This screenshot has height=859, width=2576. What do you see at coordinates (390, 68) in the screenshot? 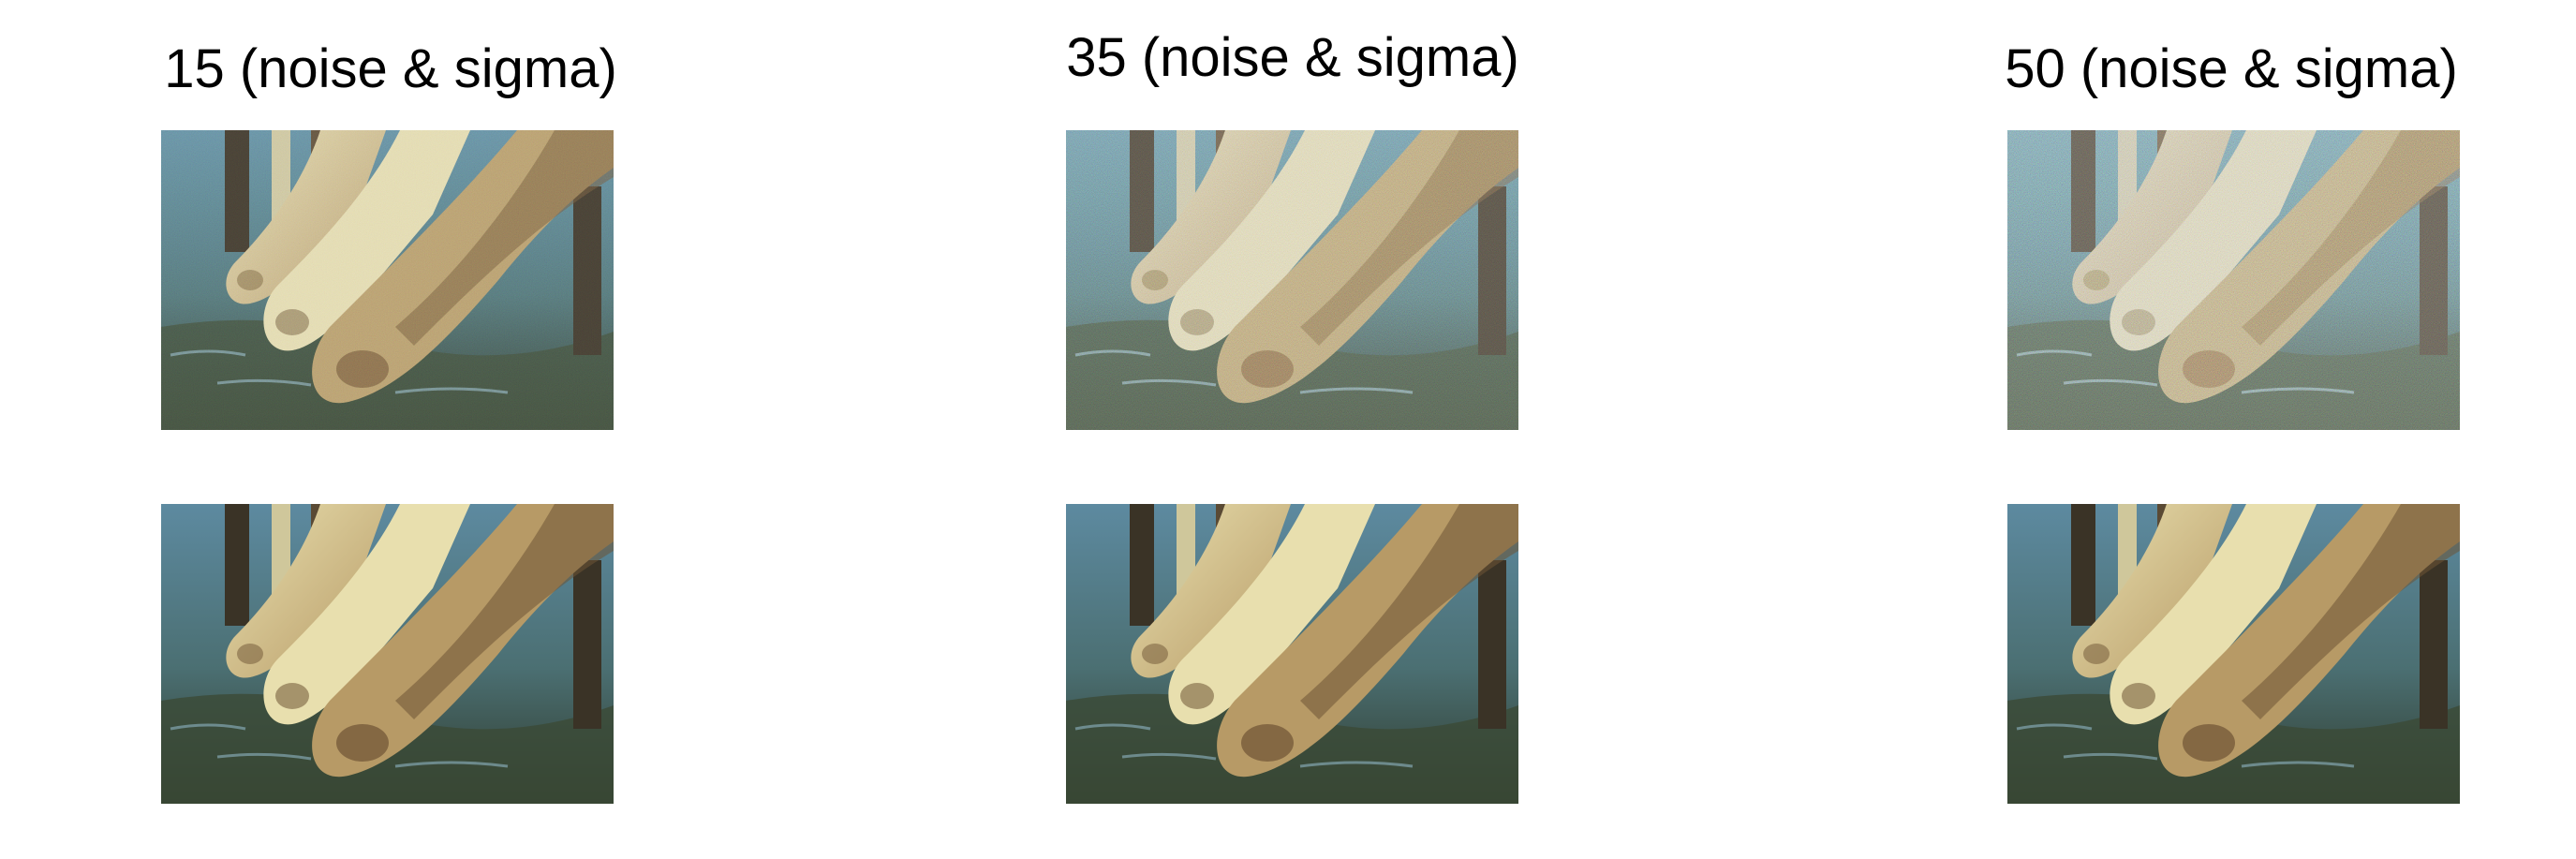
I see `panel-title-15: 15 (noise & sigma)` at bounding box center [390, 68].